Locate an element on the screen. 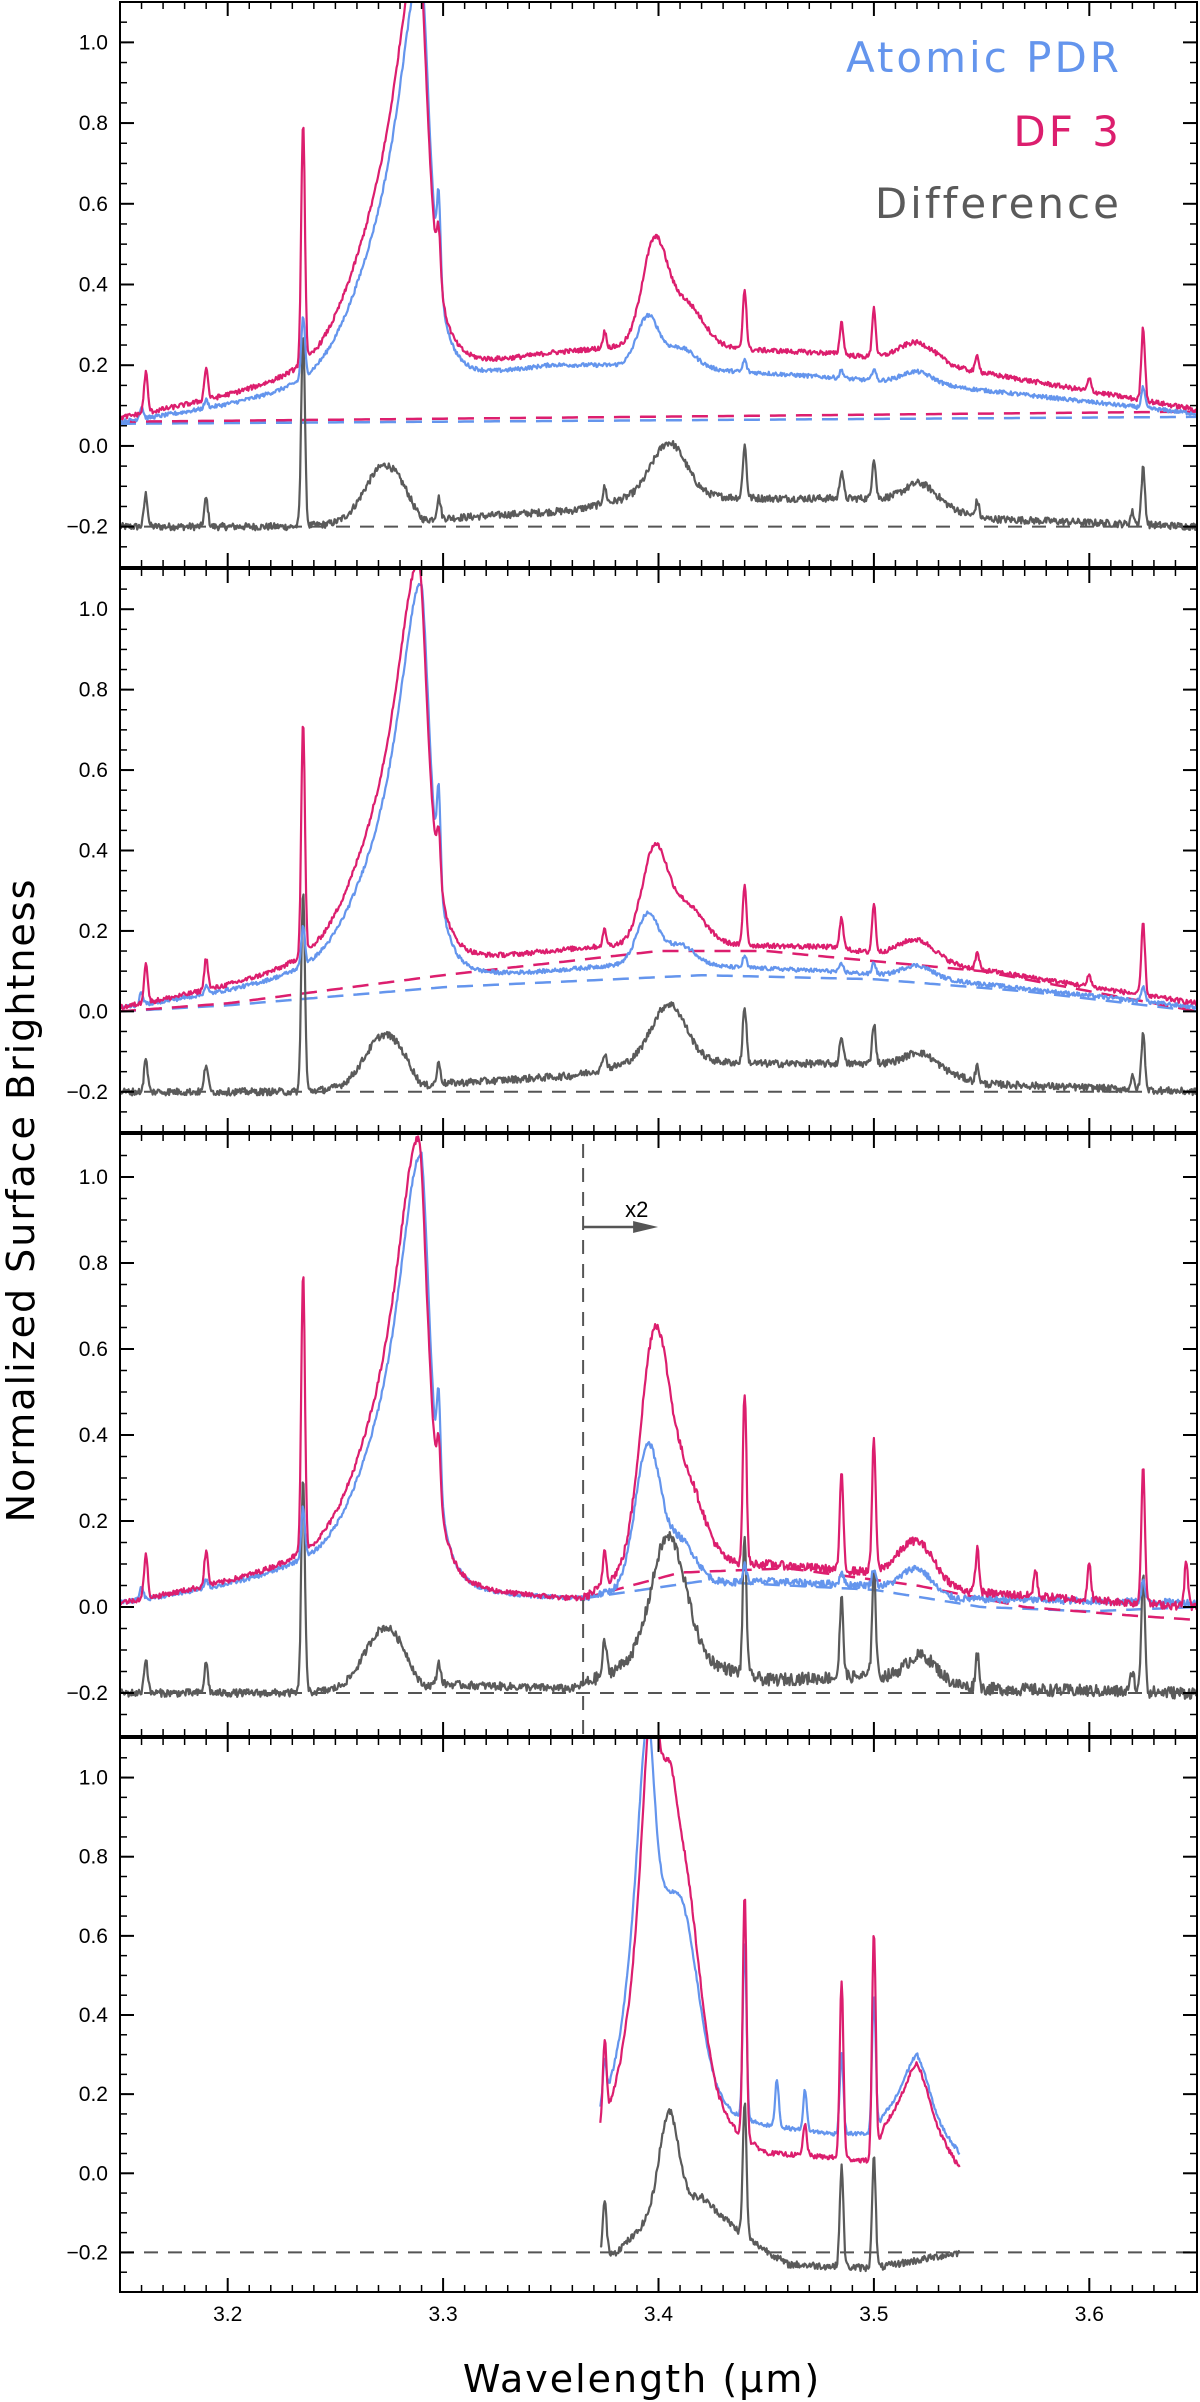 This screenshot has width=1200, height=2402. panel-3-ytick-label: 1.0 is located at coordinates (93, 1177).